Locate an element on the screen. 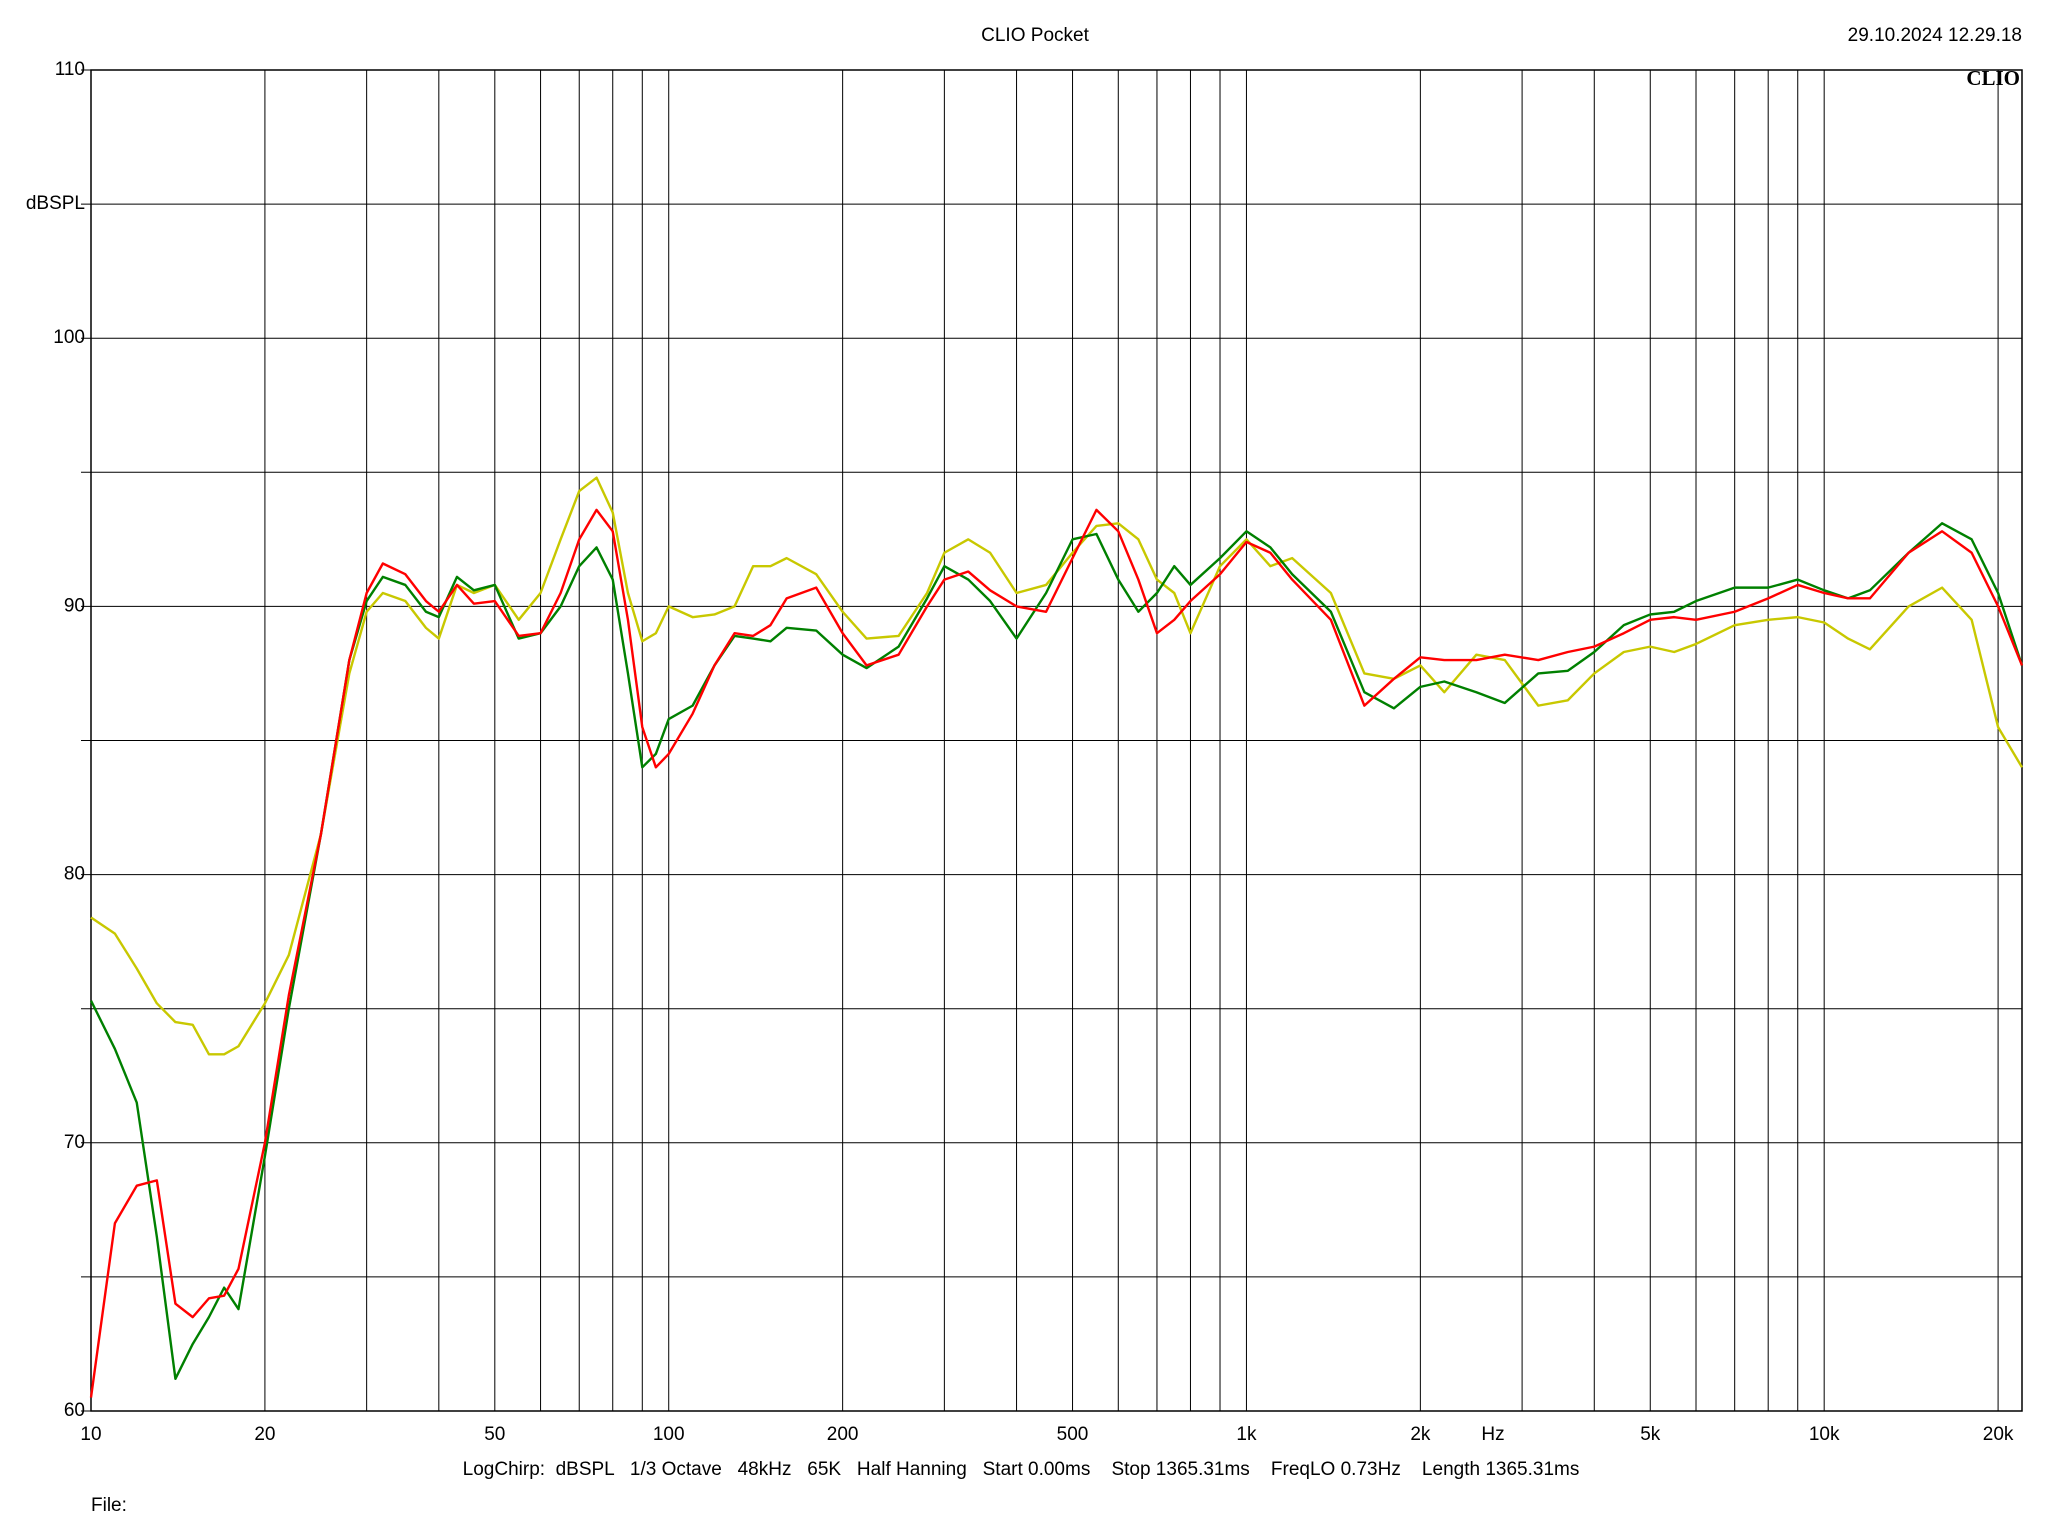 Image resolution: width=2048 pixels, height=1536 pixels. x-tick-label: 20 is located at coordinates (264, 1434).